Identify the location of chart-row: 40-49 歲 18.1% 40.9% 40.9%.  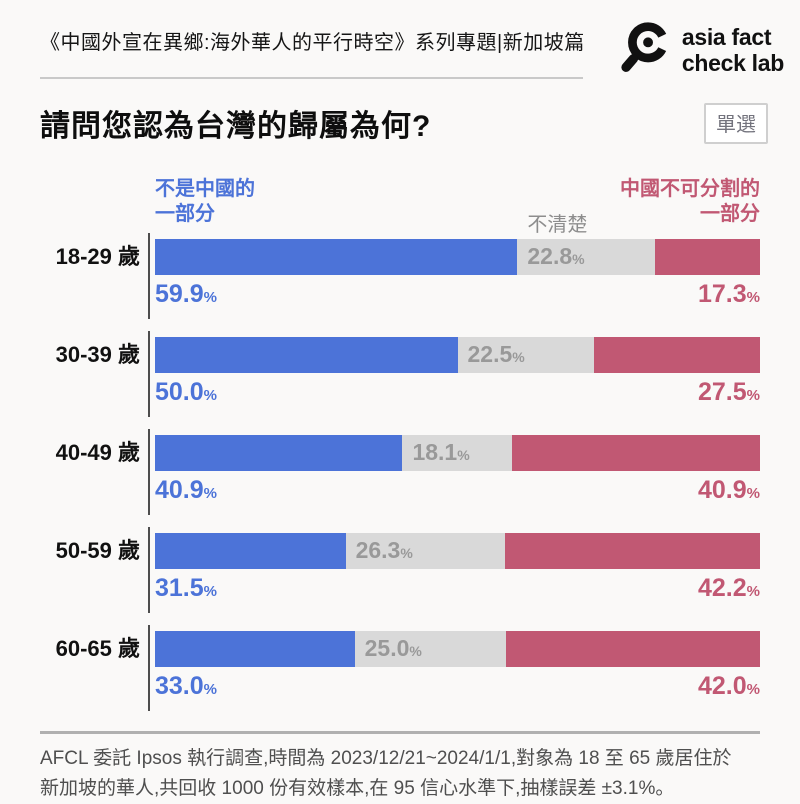
(400, 481).